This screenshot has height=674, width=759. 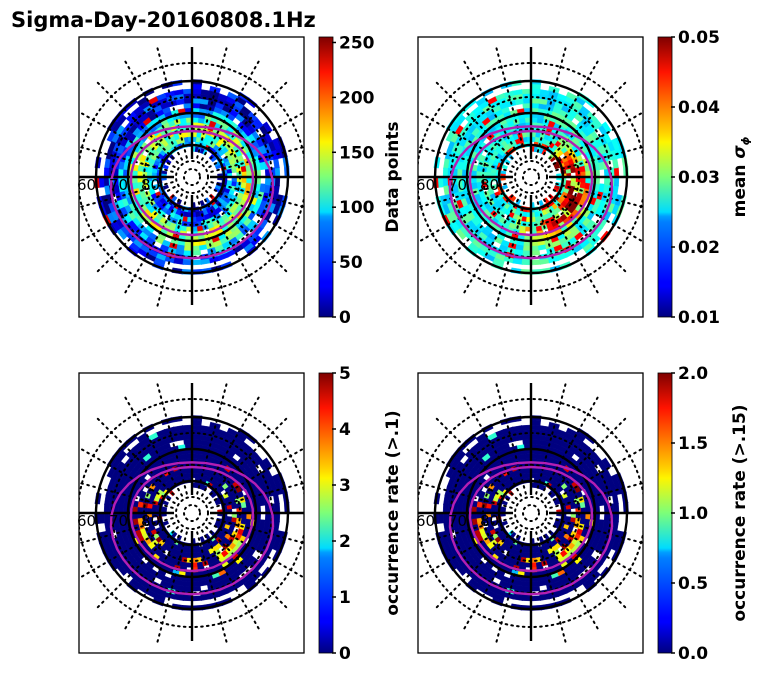 What do you see at coordinates (699, 38) in the screenshot?
I see `colorbar-tick-label: 0.05` at bounding box center [699, 38].